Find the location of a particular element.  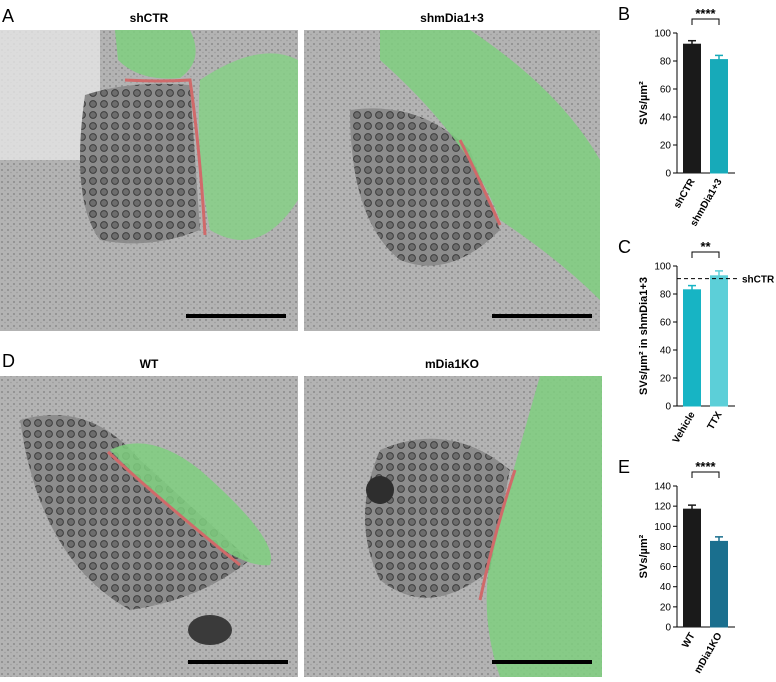

x-tick-label: TTX is located at coordinates (715, 421).